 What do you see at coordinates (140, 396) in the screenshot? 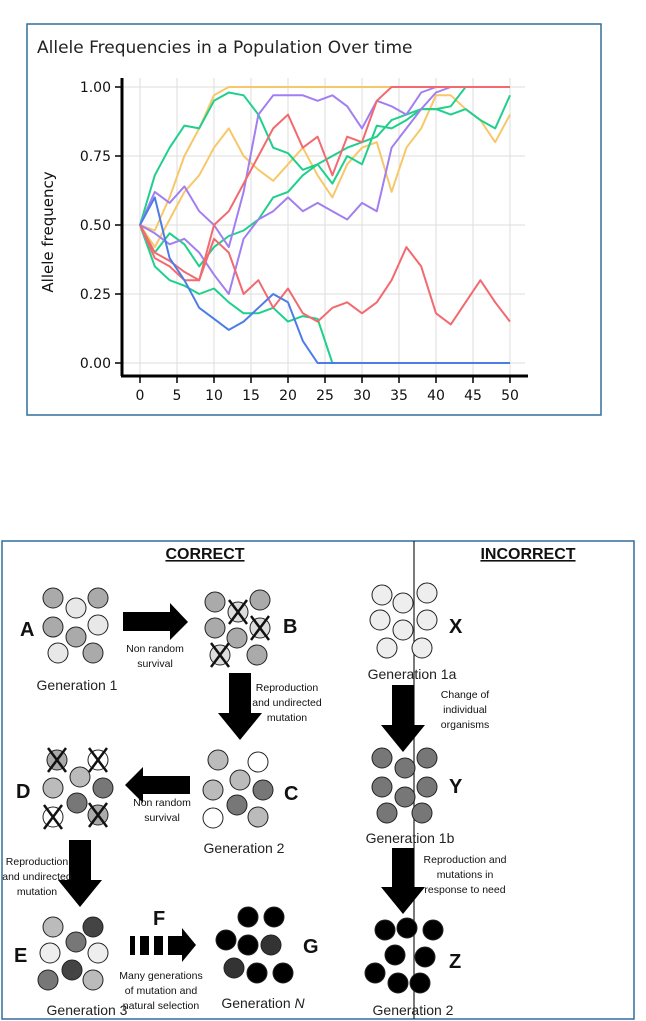
I see `x-tick-label: 0` at bounding box center [140, 396].